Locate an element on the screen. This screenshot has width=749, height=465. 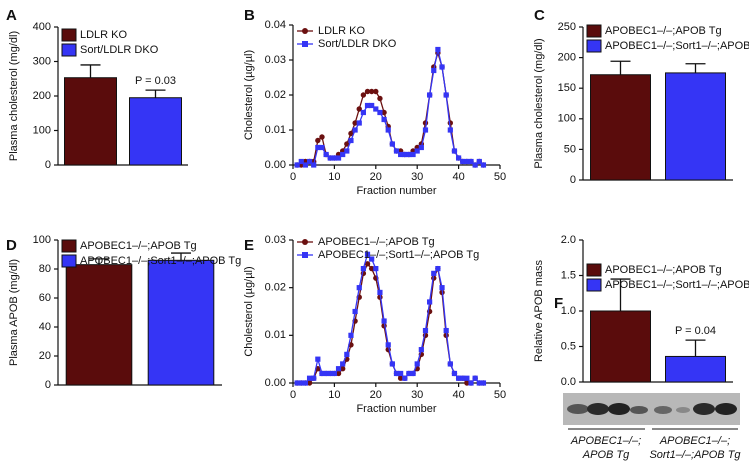
x-axis-label: Fraction number is located at coordinates (396, 191).